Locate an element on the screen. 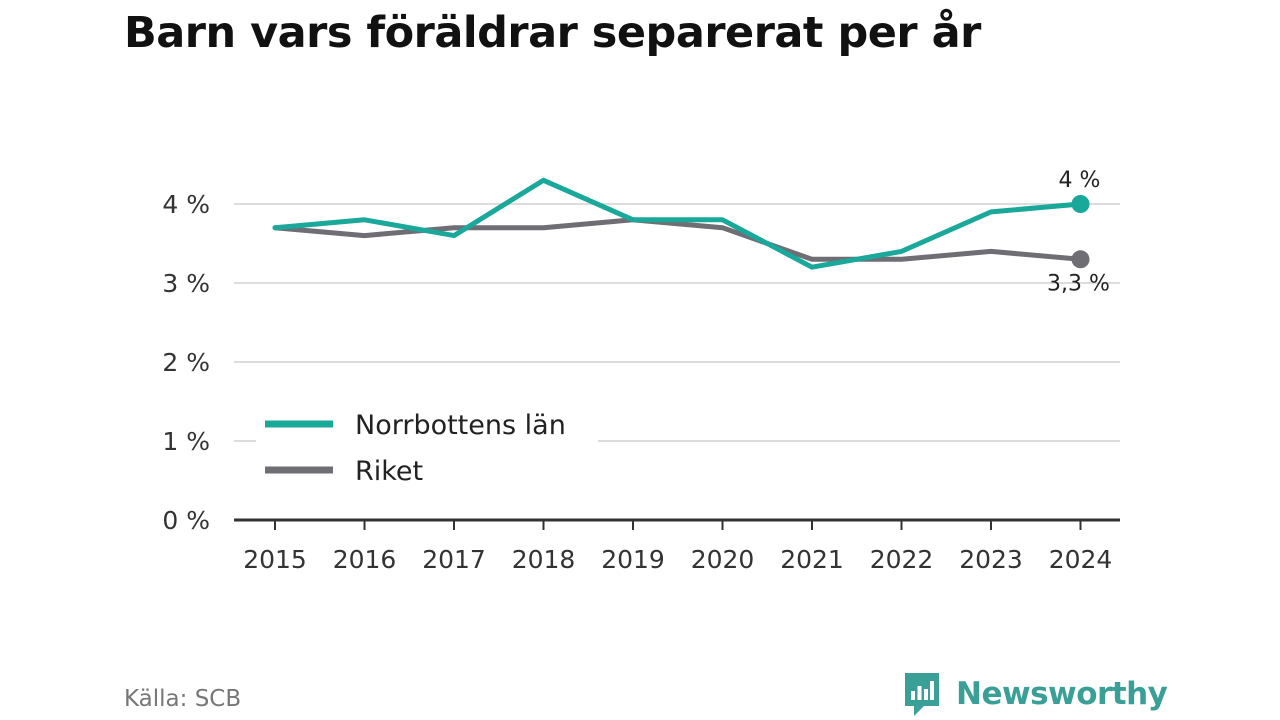 This screenshot has width=1280, height=720. legend-label: Norrbottens län is located at coordinates (460, 425).